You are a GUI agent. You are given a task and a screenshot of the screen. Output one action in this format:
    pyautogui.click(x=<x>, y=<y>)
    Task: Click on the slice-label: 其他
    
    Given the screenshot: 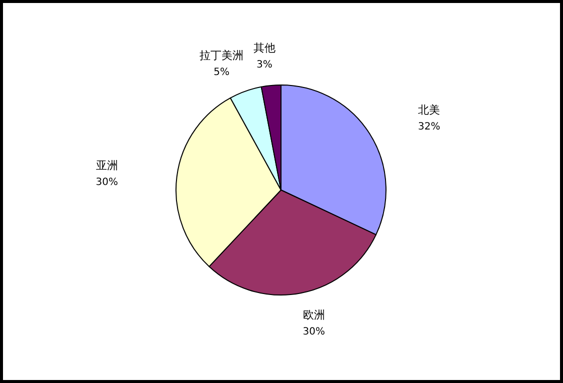 What is the action you would take?
    pyautogui.click(x=264, y=48)
    